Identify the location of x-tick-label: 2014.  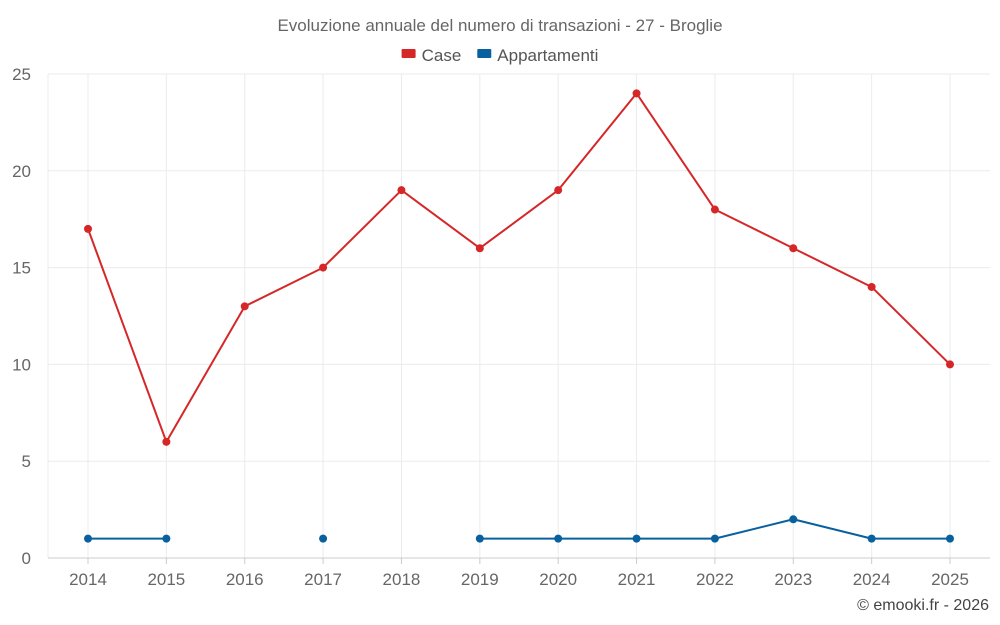
(88, 579).